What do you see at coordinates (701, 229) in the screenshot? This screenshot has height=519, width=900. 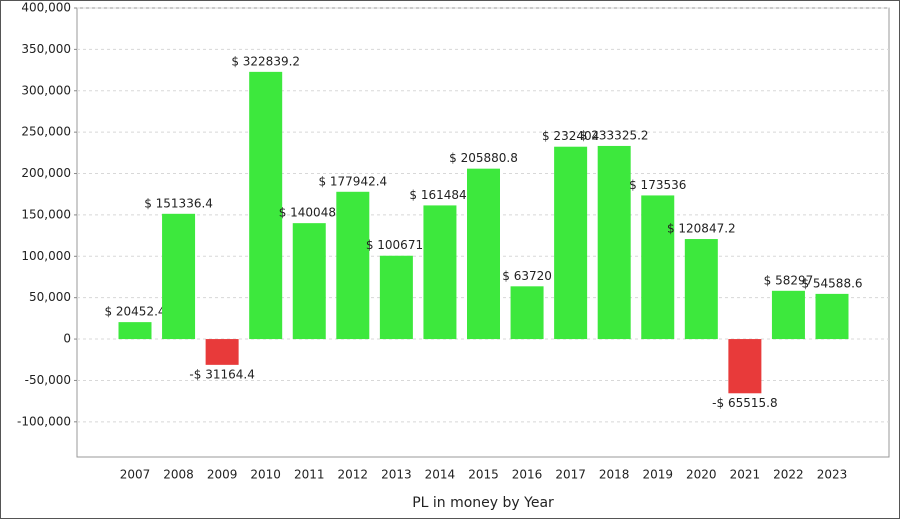 I see `data-label: $ 120847.2` at bounding box center [701, 229].